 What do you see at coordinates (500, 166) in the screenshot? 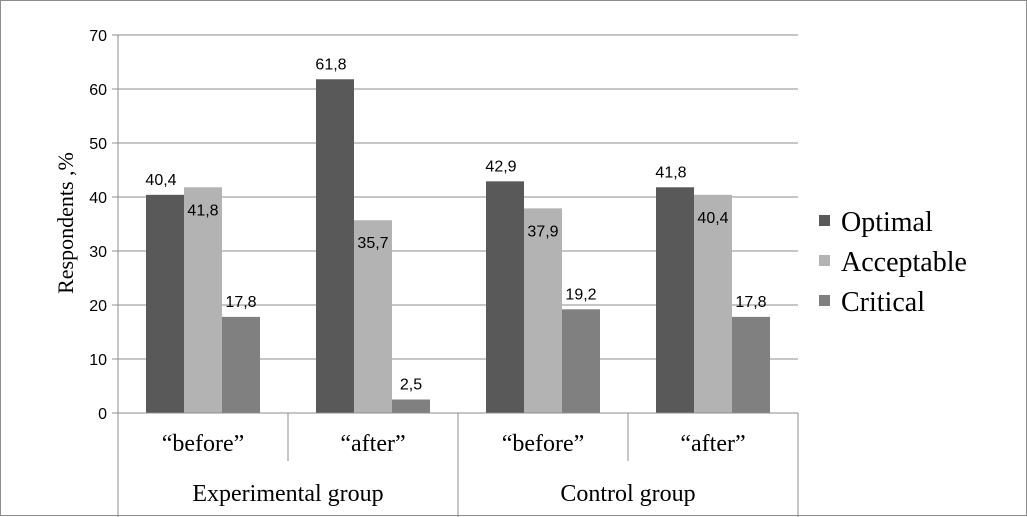
I see `data-label: 42,9` at bounding box center [500, 166].